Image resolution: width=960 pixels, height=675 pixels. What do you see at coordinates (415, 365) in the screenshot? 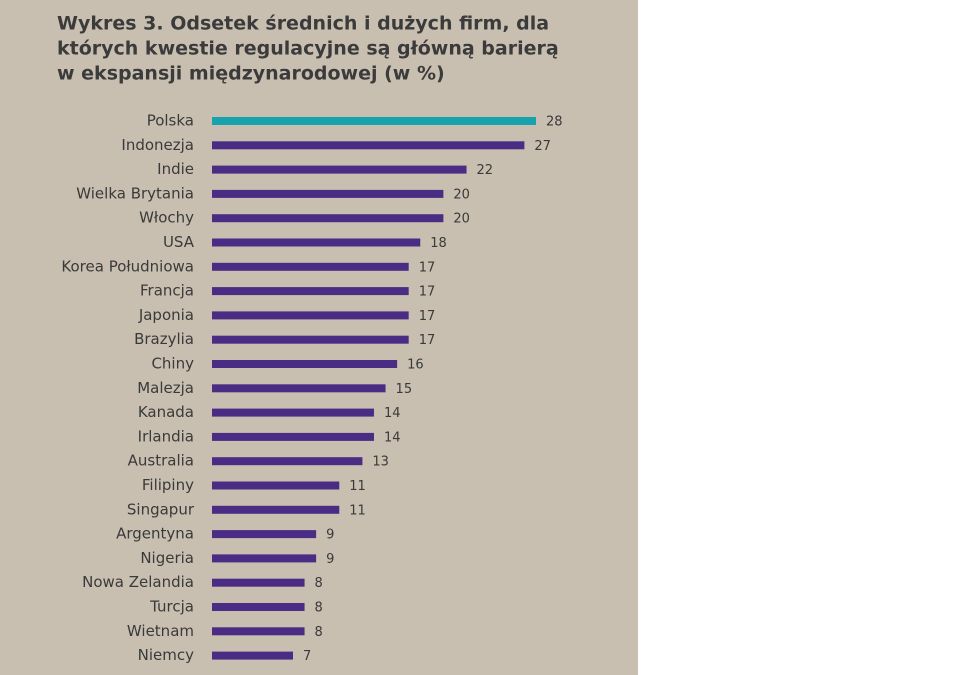
I see `value-label: 16` at bounding box center [415, 365].